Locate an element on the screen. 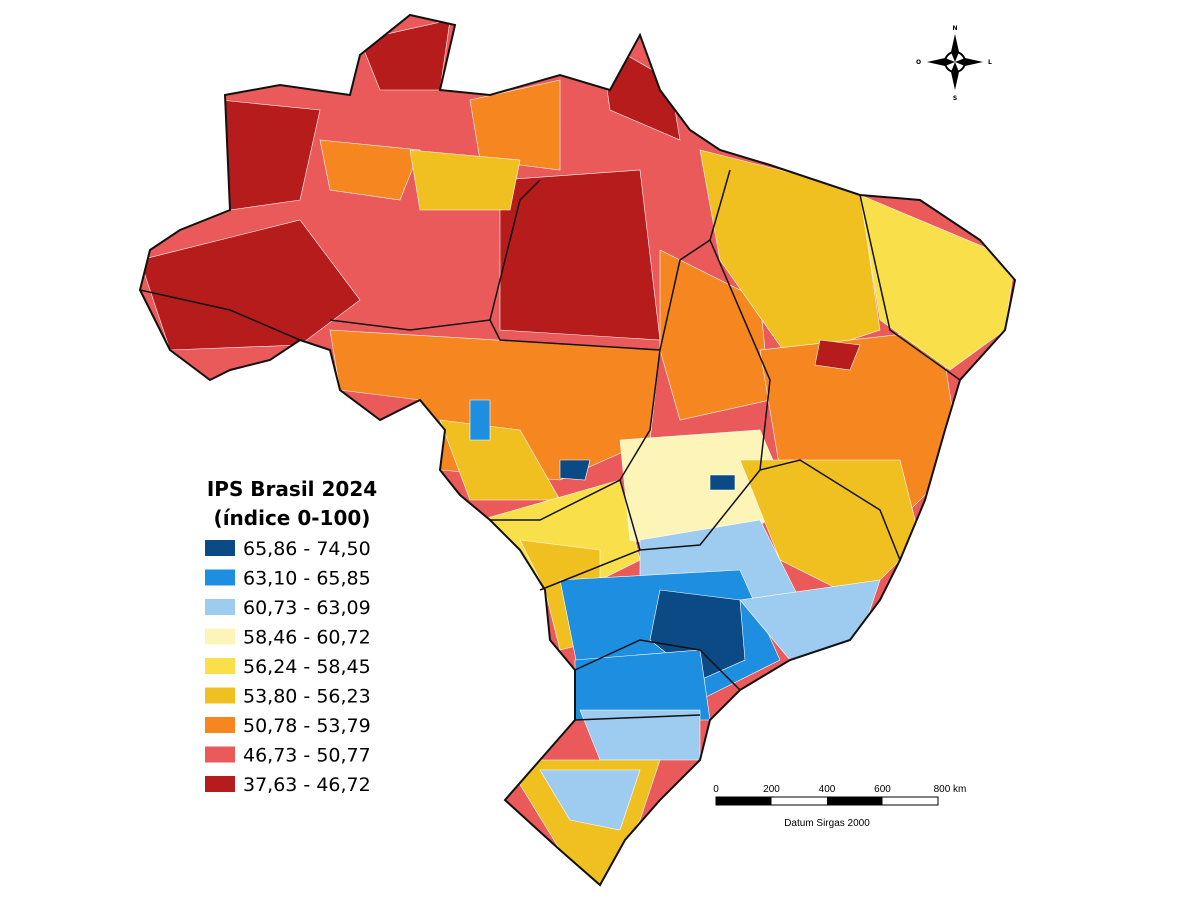  scale-label: 200 is located at coordinates (771, 789).